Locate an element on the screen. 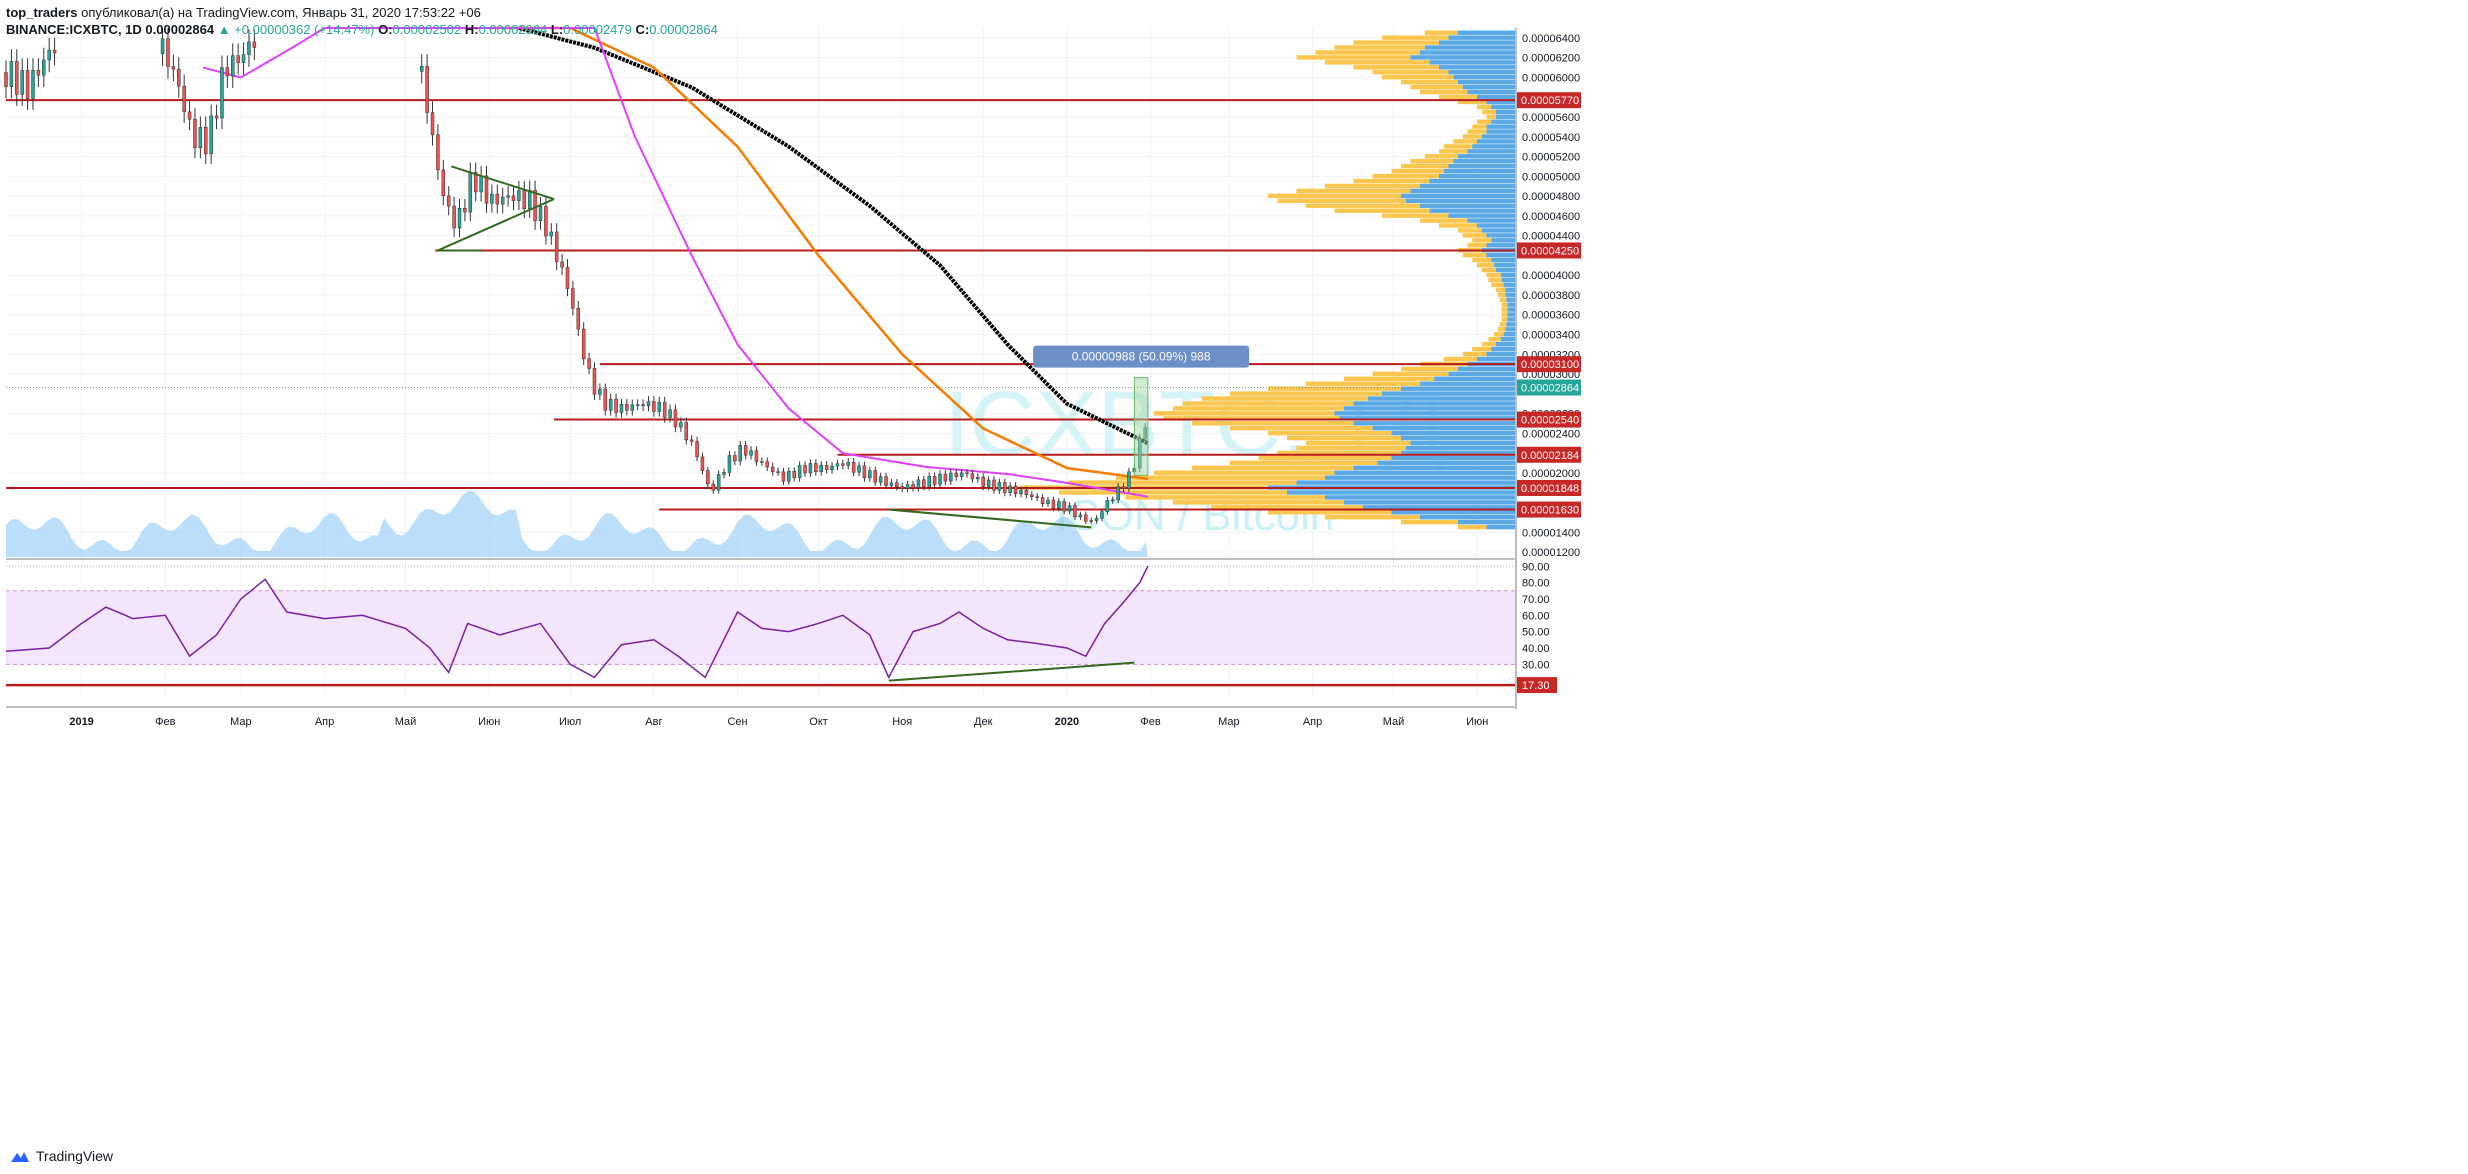 The height and width of the screenshot is (1174, 2468). time-tick-label: Май is located at coordinates (1394, 722).